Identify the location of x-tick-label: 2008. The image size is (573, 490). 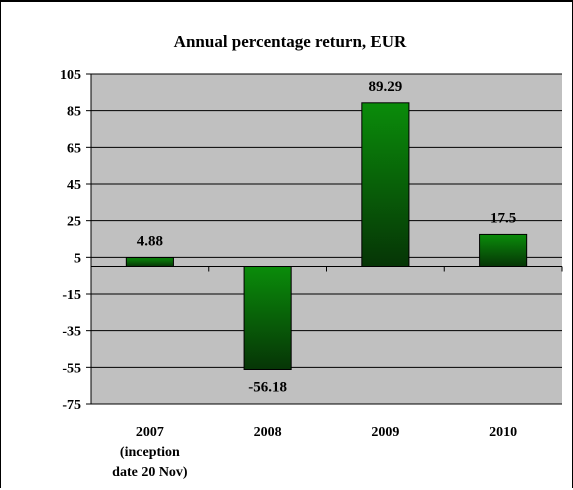
(268, 432).